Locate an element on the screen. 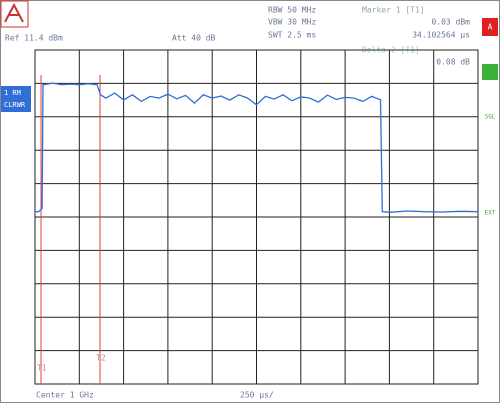 The image size is (500, 403). marker-label: T1 is located at coordinates (42, 368).